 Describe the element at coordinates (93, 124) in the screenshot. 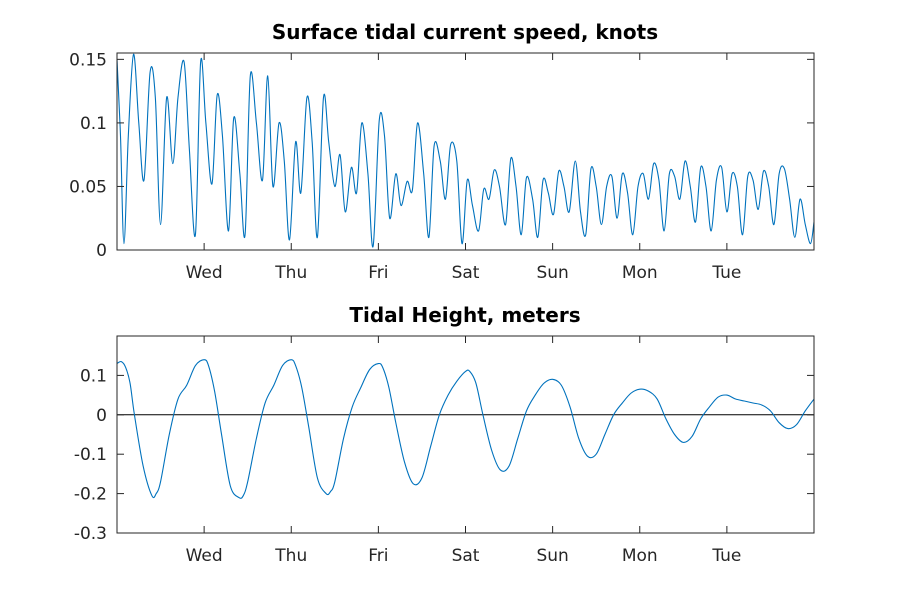

I see `current-speed-y-tick-label: 0.1` at that location.